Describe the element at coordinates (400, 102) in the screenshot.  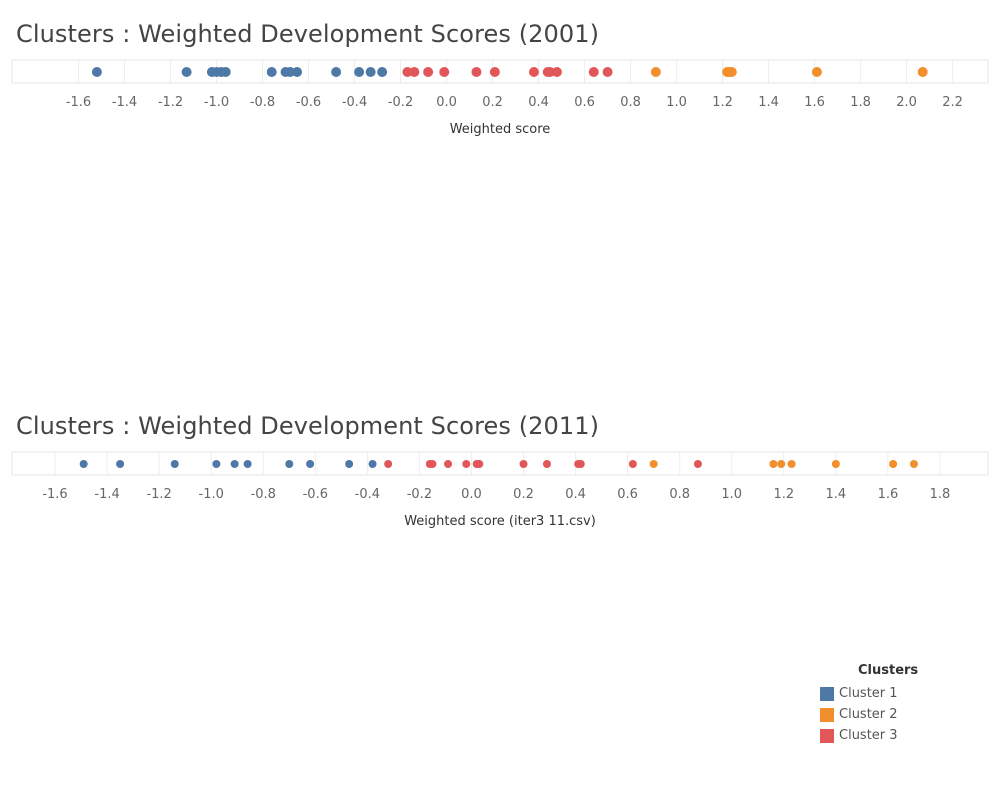
I see `x-tick-label: -0.2` at that location.